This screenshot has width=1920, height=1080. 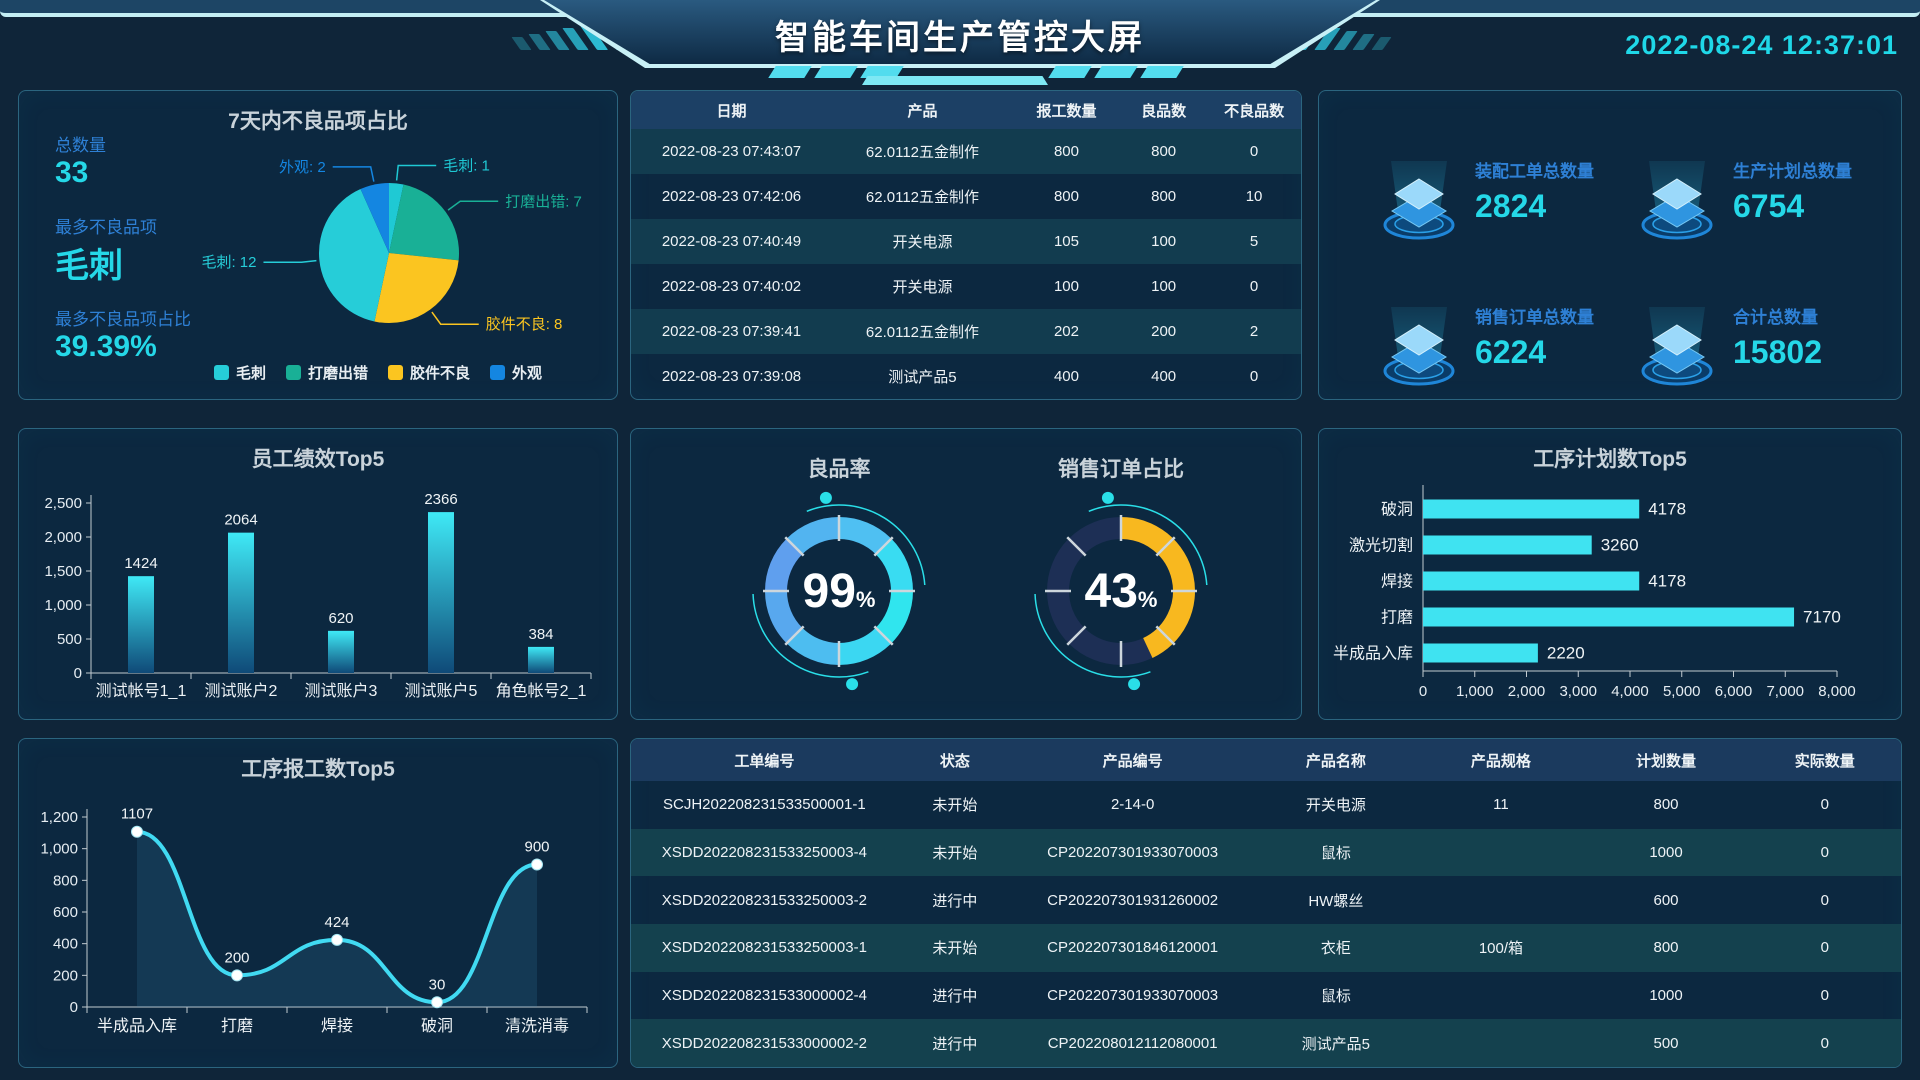 What do you see at coordinates (764, 948) in the screenshot?
I see `cell: XSDD202208231533250003-1` at bounding box center [764, 948].